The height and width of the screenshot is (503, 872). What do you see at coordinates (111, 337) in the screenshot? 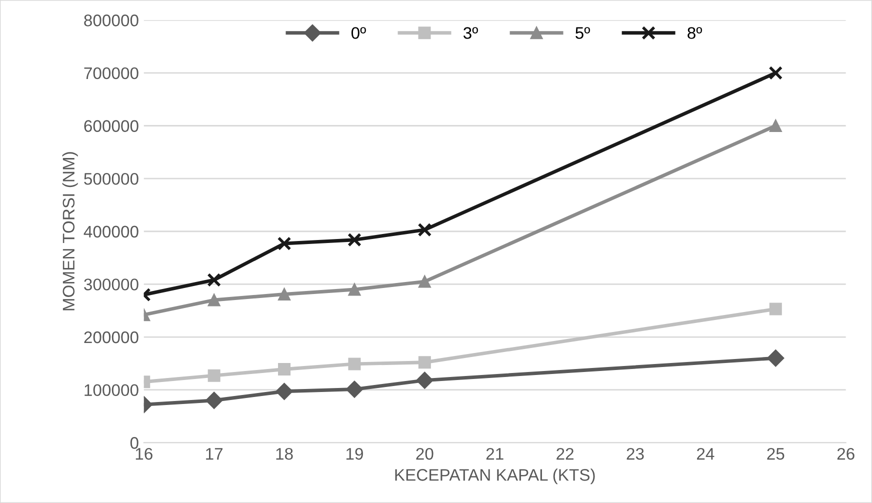
I see `y-tick-label: 200000` at bounding box center [111, 337].